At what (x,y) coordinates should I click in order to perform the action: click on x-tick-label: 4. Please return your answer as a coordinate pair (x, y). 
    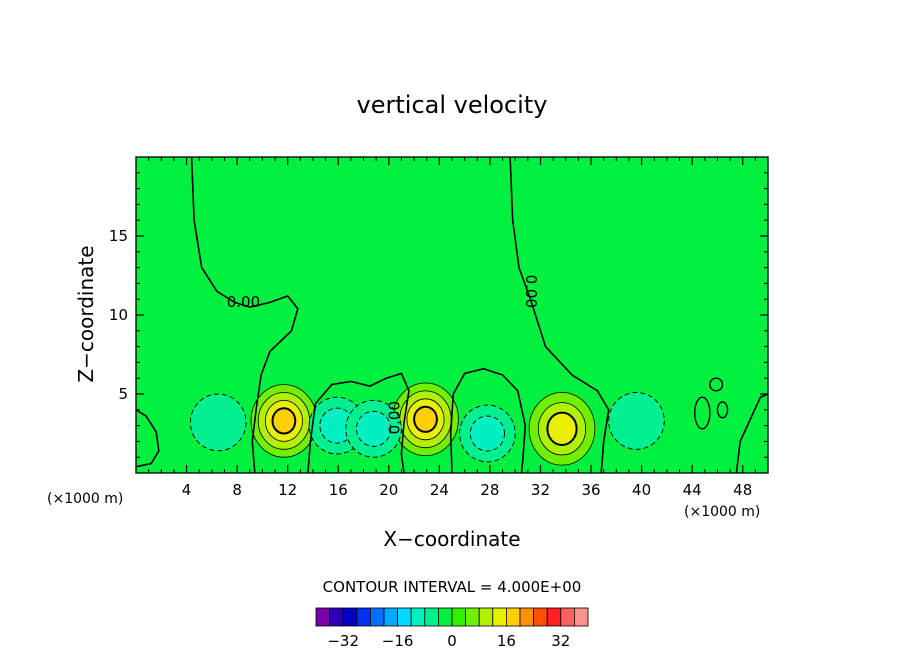
    Looking at the image, I should click on (187, 490).